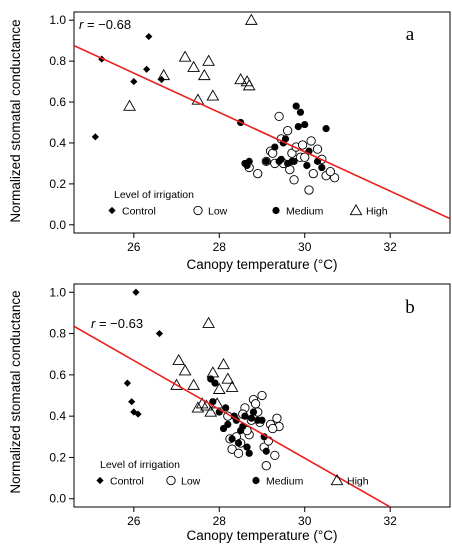  I want to click on legend-label-control: Control, so click(127, 482).